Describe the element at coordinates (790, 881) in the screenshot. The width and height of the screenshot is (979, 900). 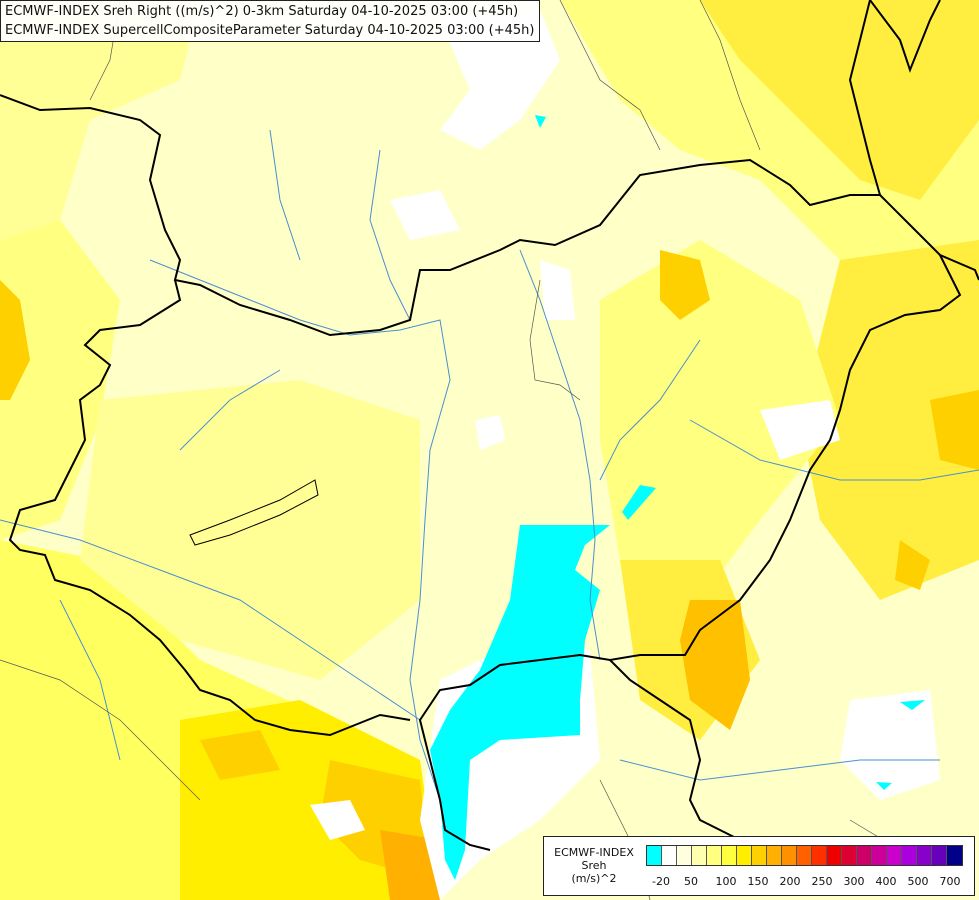
I see `legend-tick-label: 200` at that location.